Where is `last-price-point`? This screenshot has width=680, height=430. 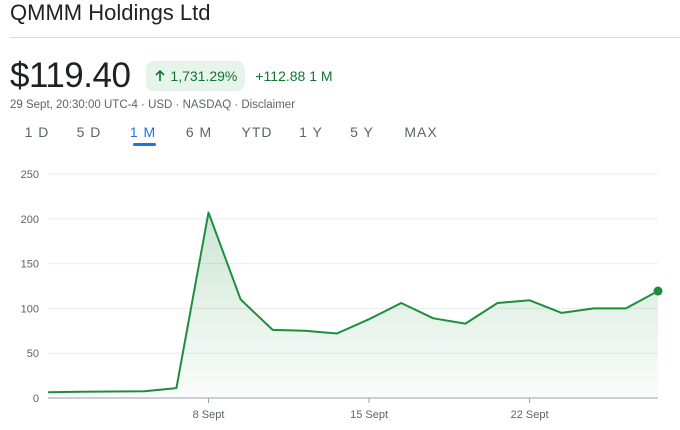 last-price-point is located at coordinates (658, 291).